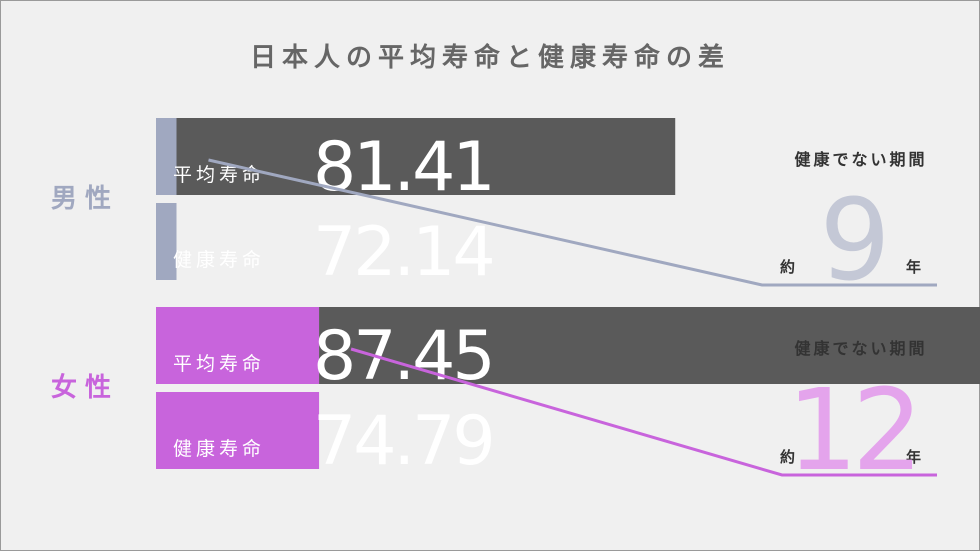 The image size is (980, 551). I want to click on series-label-healthy-male: 健康寿命, so click(219, 260).